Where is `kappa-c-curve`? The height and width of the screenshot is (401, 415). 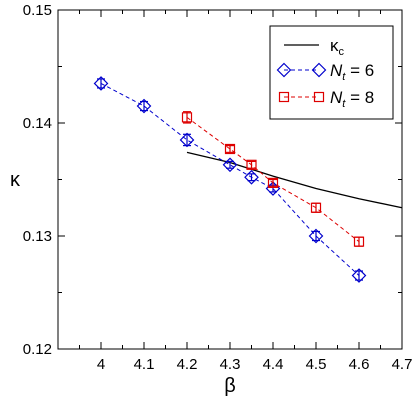
kappa-c-curve is located at coordinates (294, 180).